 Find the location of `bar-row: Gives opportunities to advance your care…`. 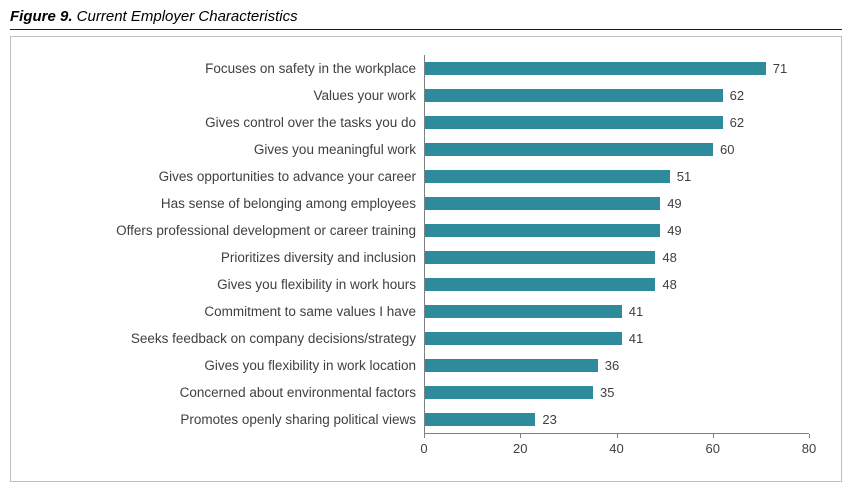

bar-row: Gives opportunities to advance your care… is located at coordinates (426, 176).